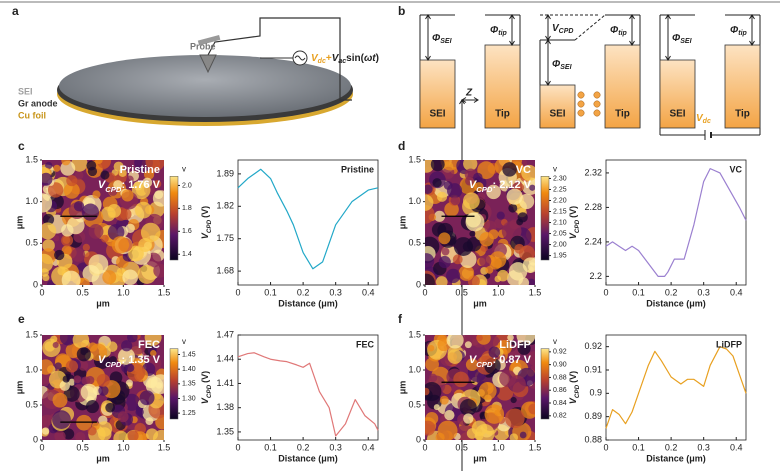  What do you see at coordinates (560, 255) in the screenshot?
I see `colorbar-tick-label: 1.95` at bounding box center [560, 255].